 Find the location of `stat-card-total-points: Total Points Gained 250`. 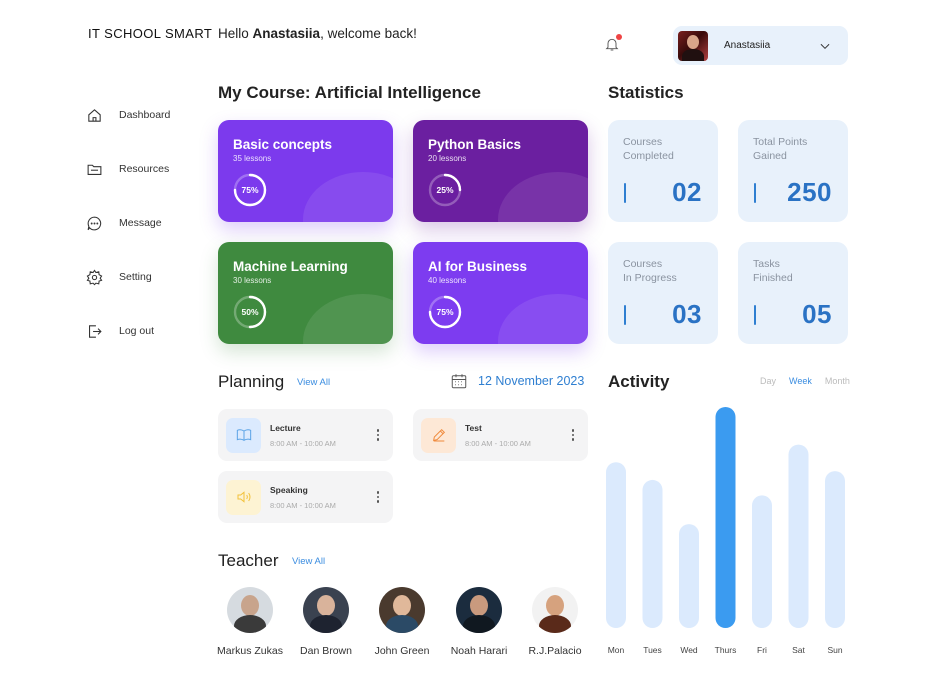

stat-card-total-points: Total Points Gained 250 is located at coordinates (793, 171).